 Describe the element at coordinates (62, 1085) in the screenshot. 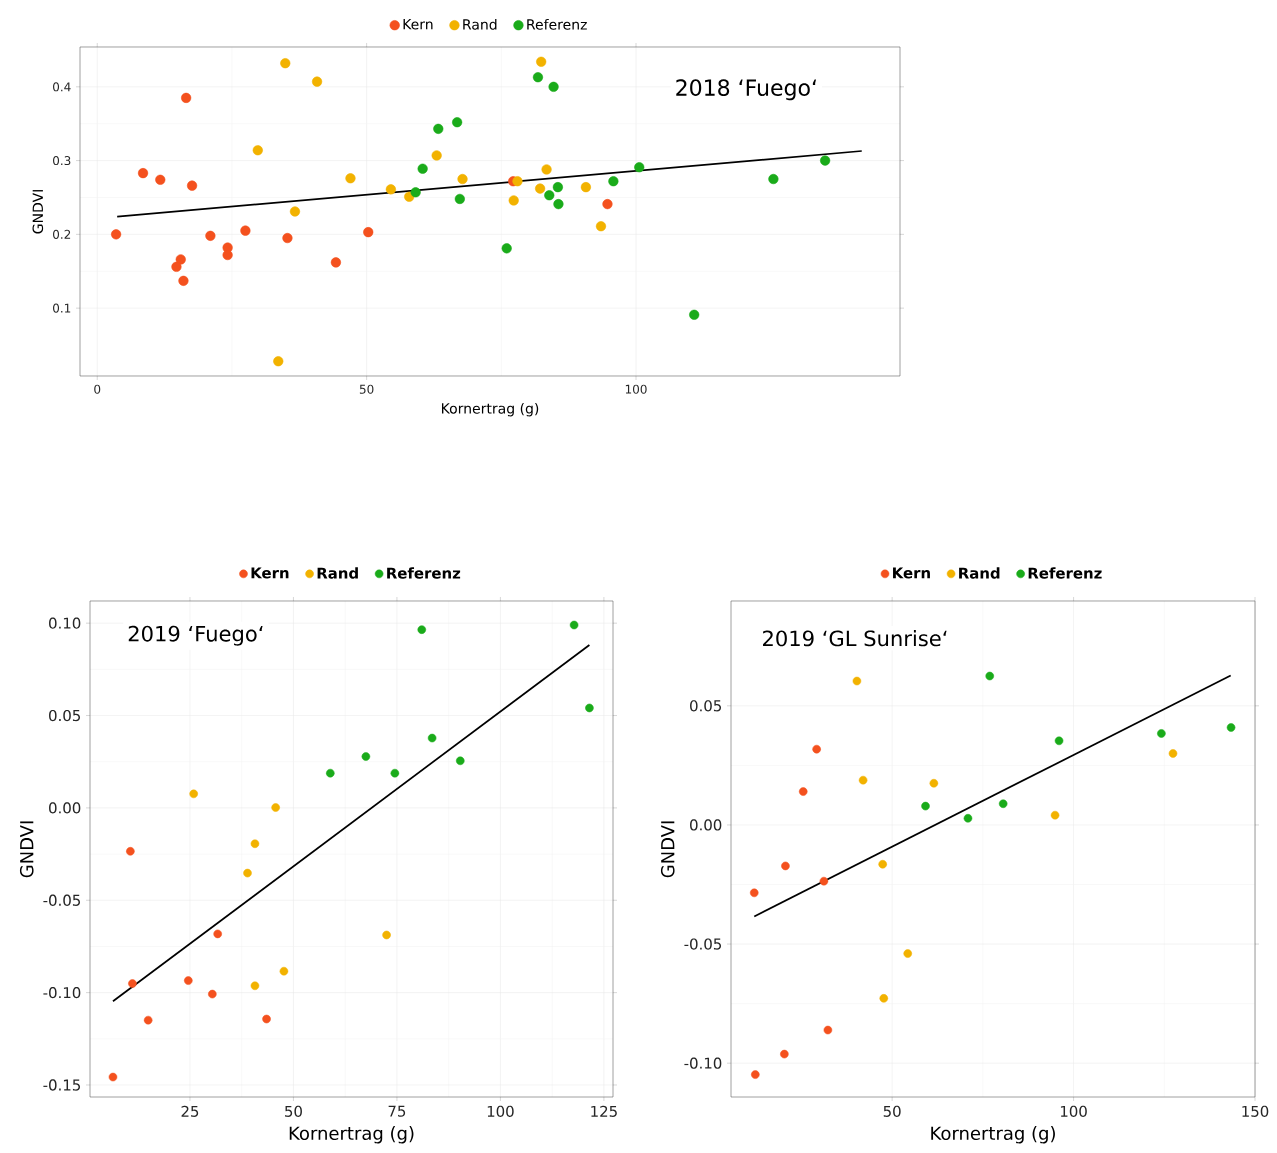

I see `y-tick-label: -0.15` at that location.